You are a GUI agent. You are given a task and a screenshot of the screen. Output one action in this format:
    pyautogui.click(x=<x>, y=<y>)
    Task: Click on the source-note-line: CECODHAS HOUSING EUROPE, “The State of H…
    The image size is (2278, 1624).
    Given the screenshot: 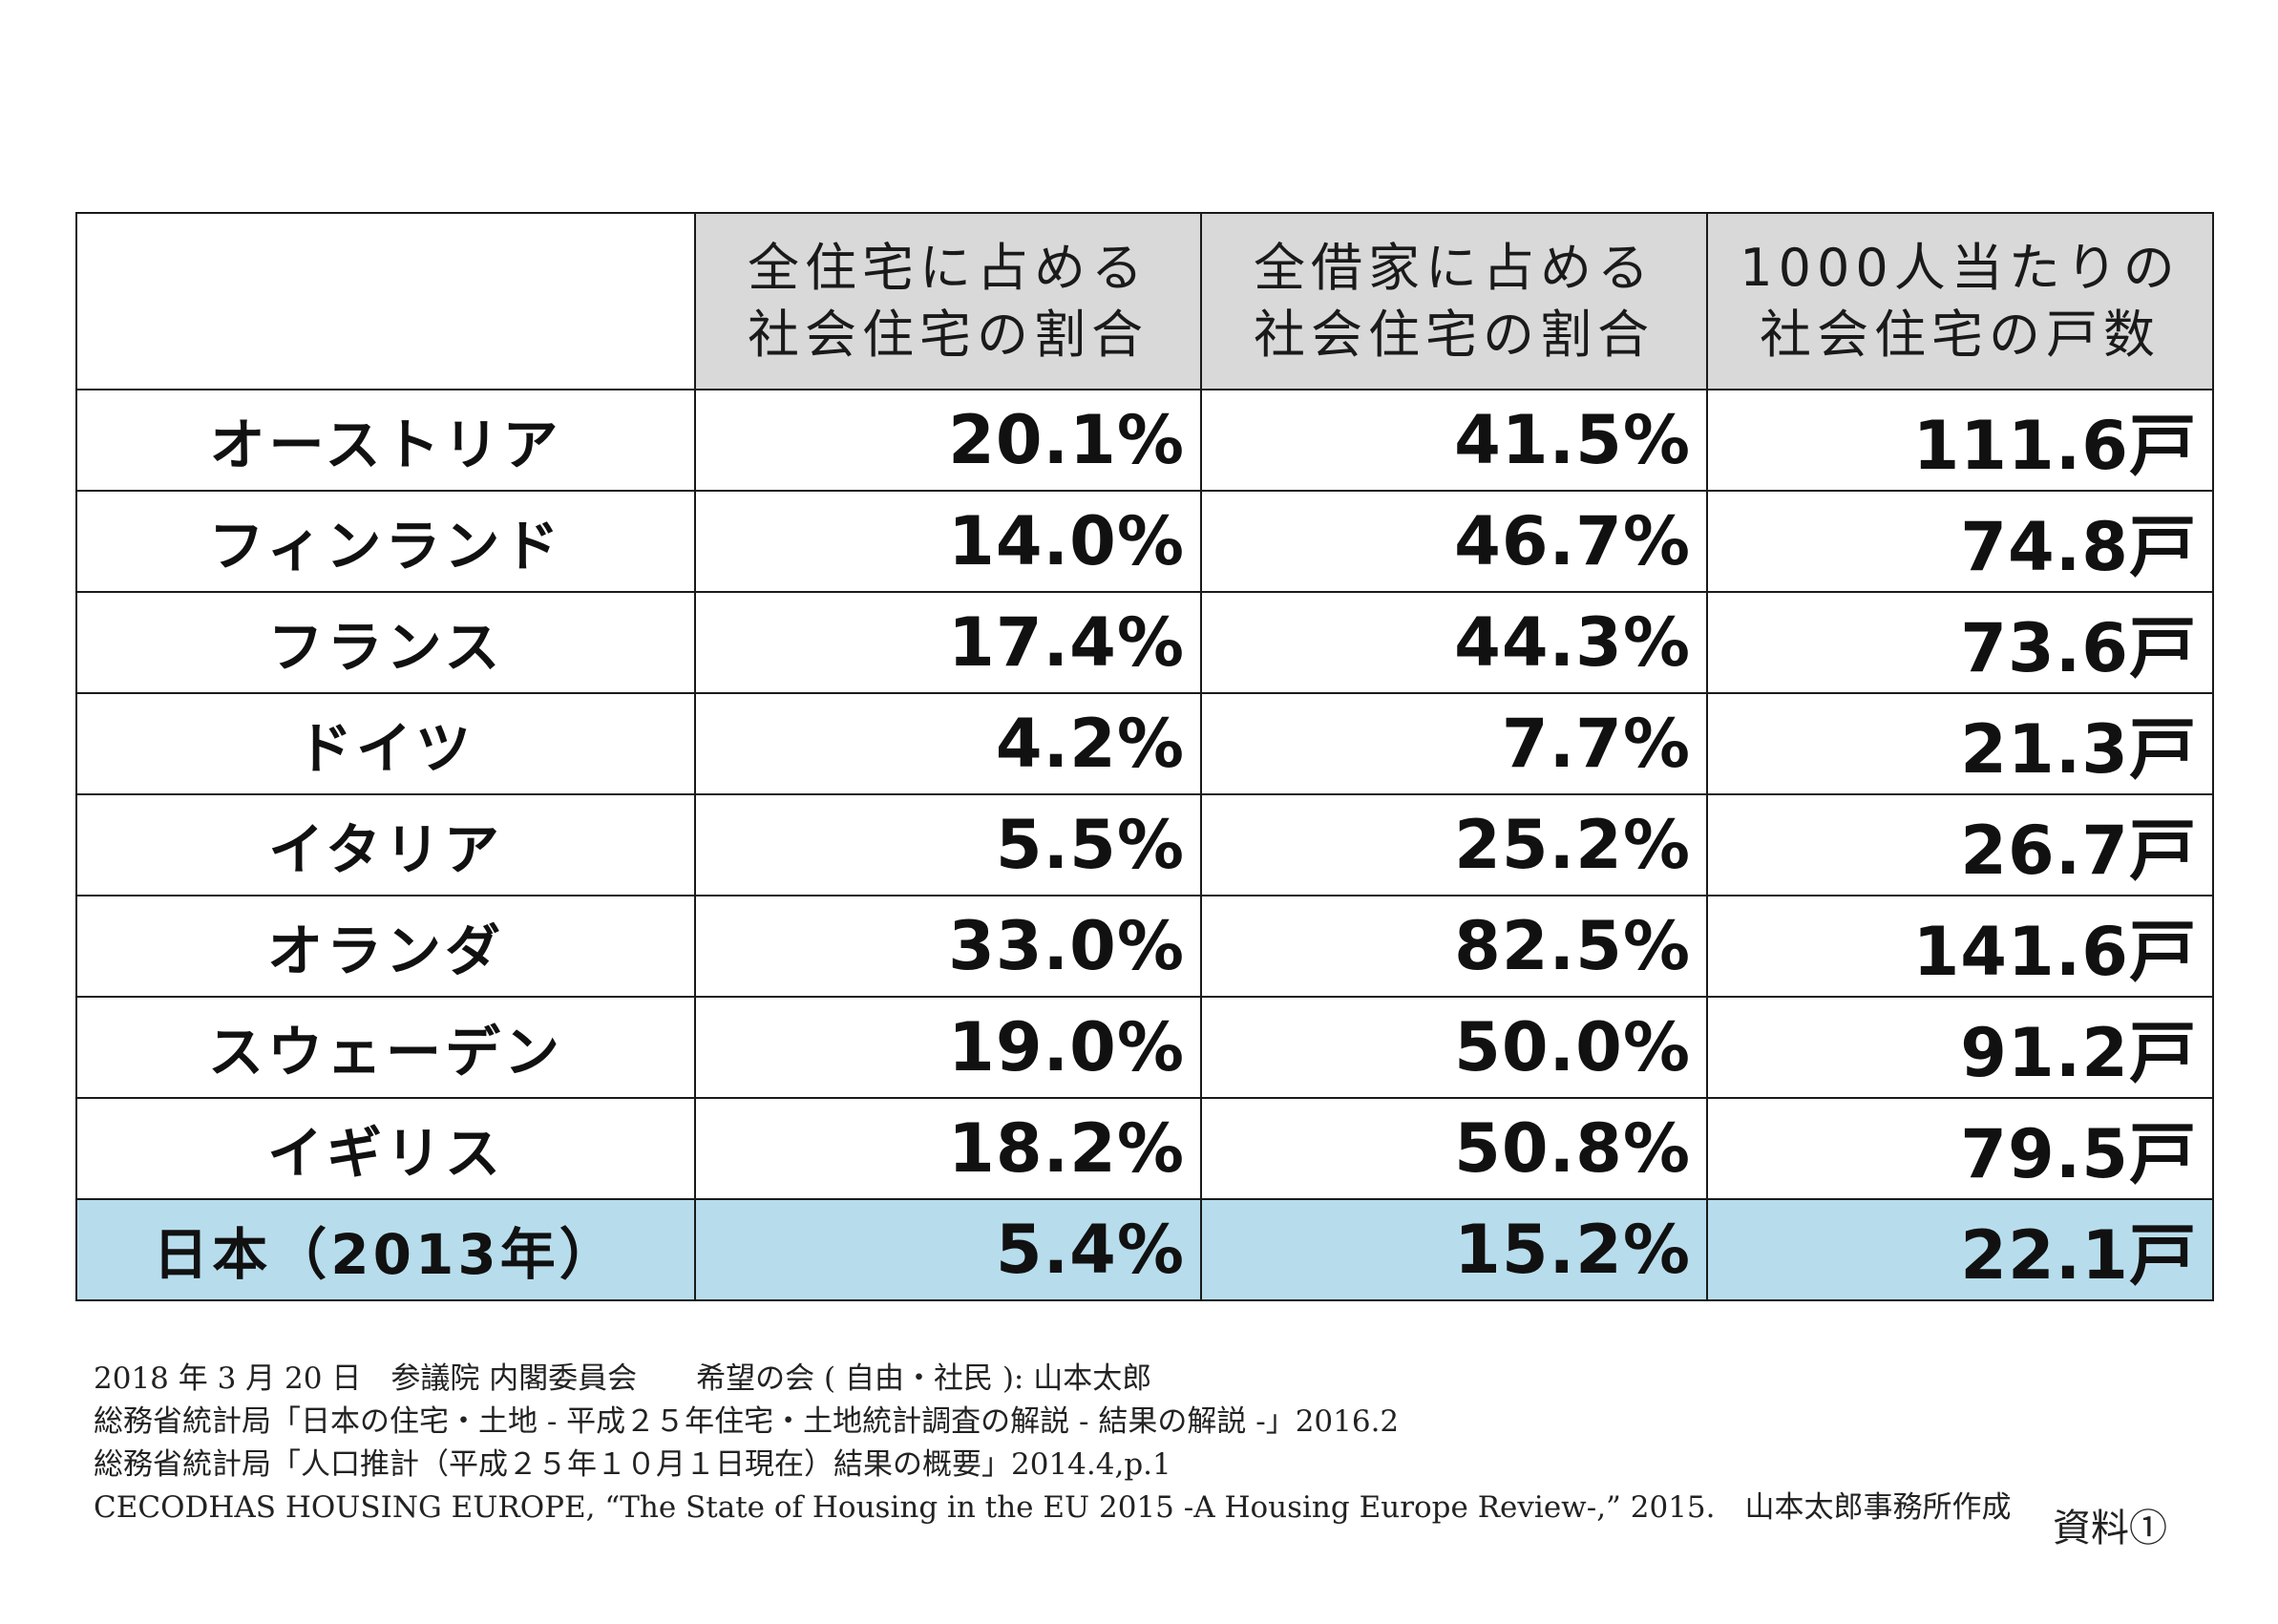 What is the action you would take?
    pyautogui.click(x=1053, y=1507)
    